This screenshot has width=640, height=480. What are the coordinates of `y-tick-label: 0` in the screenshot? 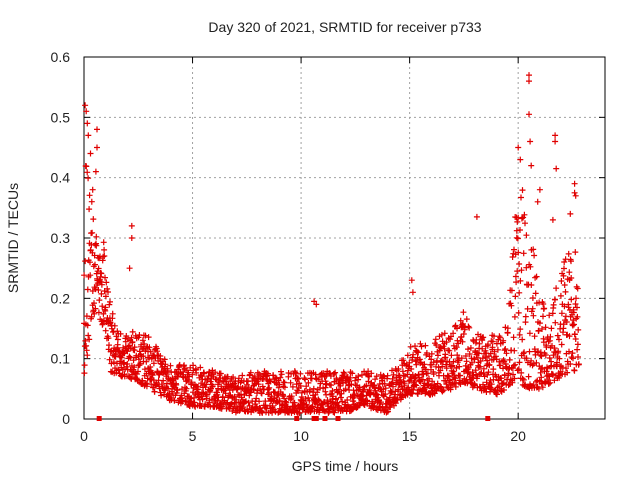 It's located at (66, 419).